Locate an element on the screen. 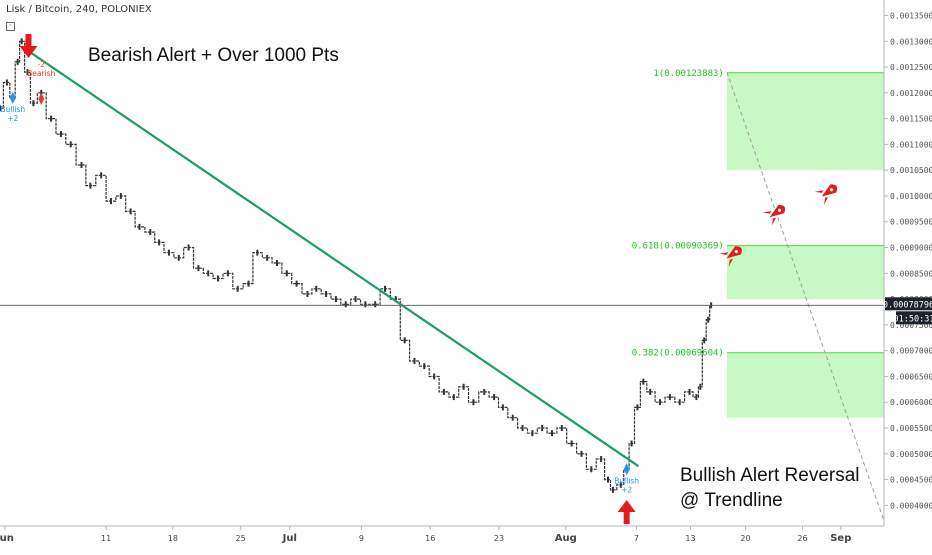  bearish-signal-count: -2 is located at coordinates (42, 64).